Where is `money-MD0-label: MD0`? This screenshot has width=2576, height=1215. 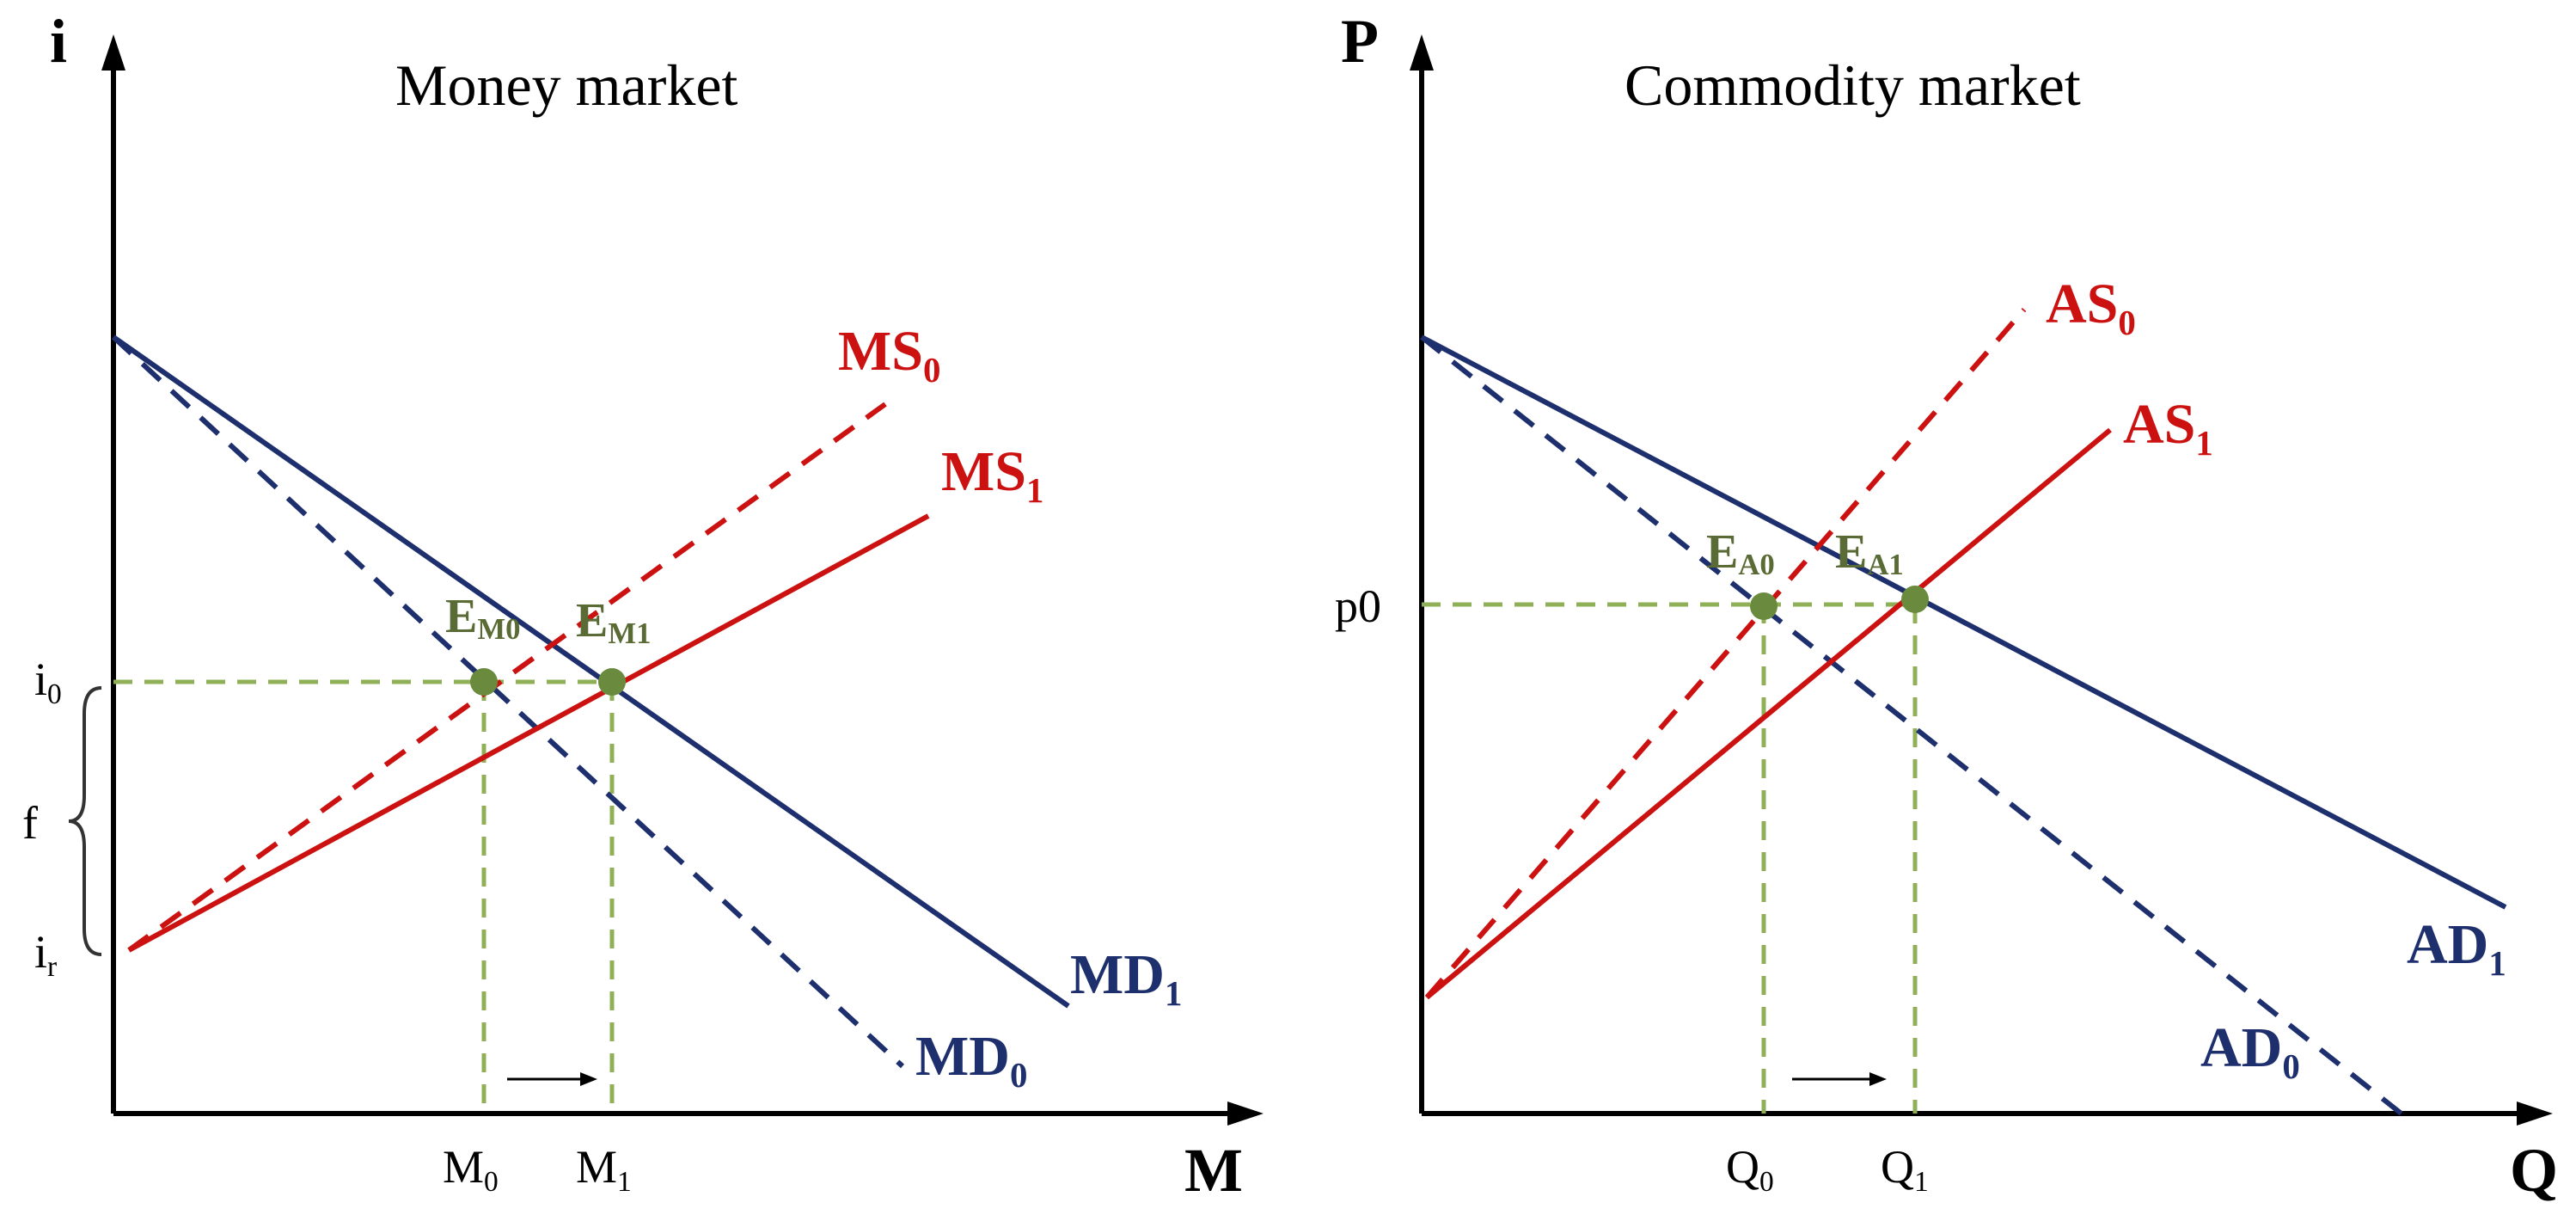 money-MD0-label: MD0 is located at coordinates (971, 1060).